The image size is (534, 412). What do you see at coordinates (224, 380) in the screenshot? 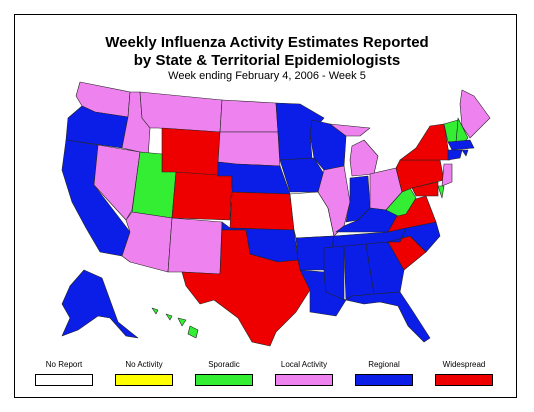
I see `legend-swatch-sporadic` at bounding box center [224, 380].